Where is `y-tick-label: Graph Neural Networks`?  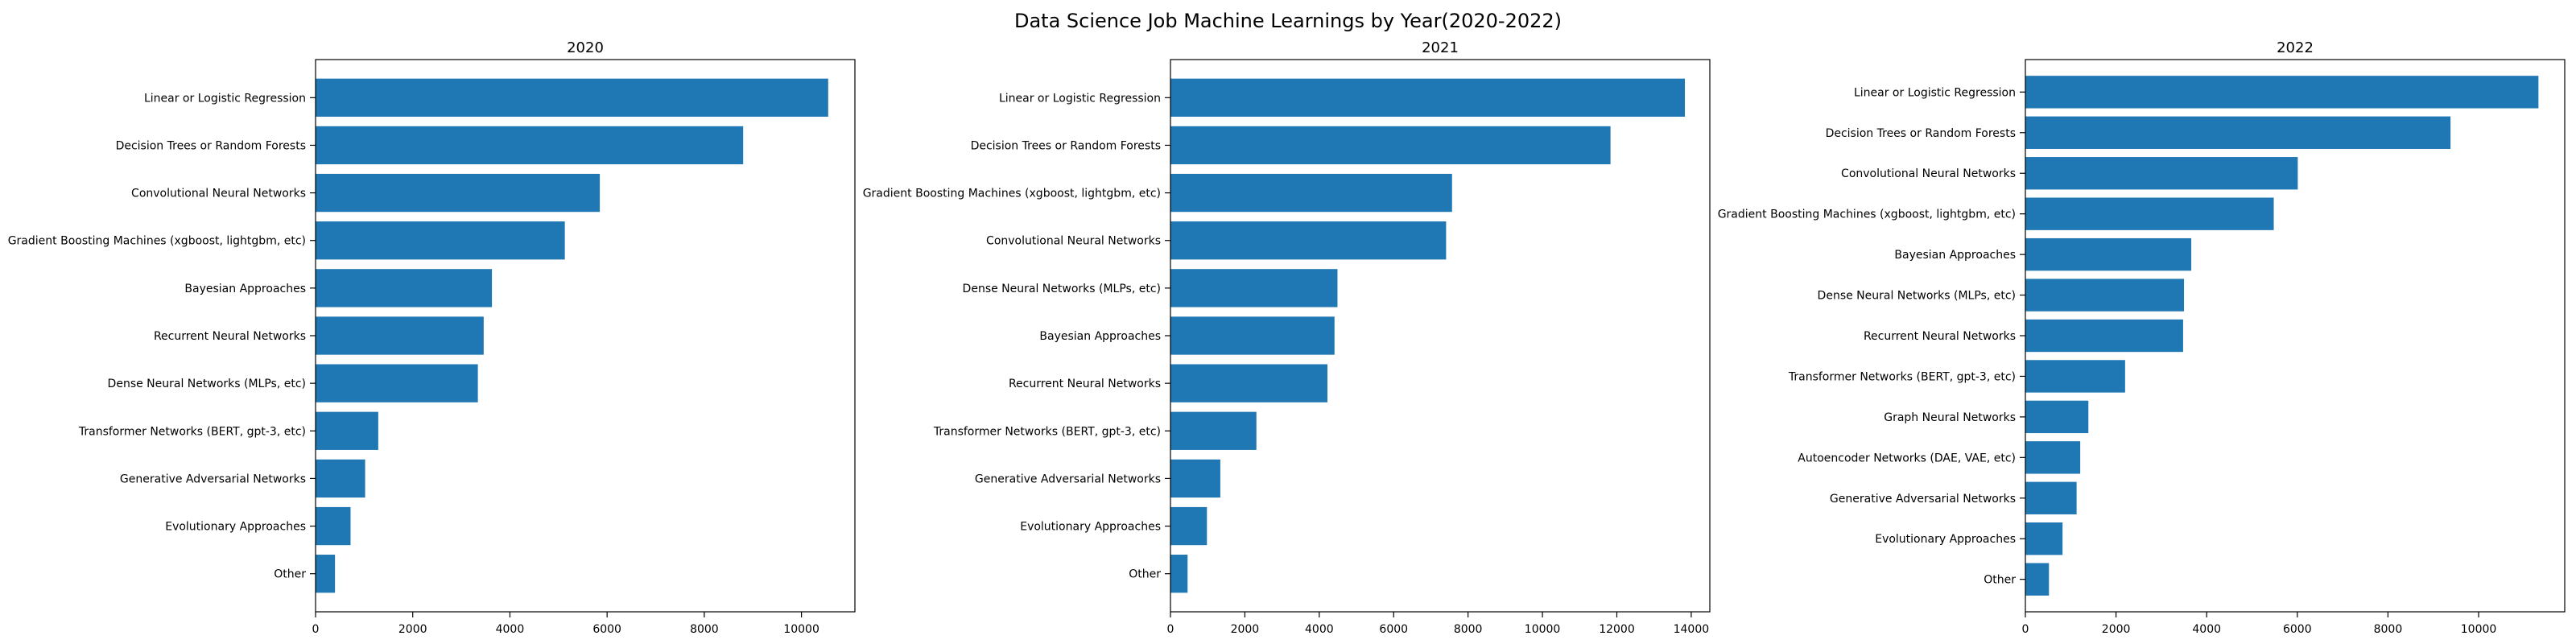
y-tick-label: Graph Neural Networks is located at coordinates (1950, 417).